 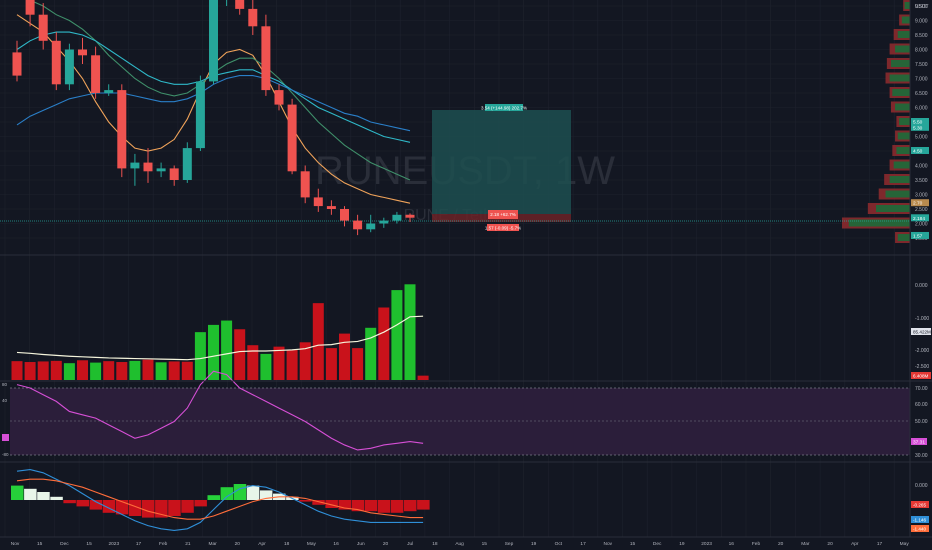 I want to click on rsi-axis: 70.00 60.00 50.00 30.00 37.31, so click(x=919, y=422).